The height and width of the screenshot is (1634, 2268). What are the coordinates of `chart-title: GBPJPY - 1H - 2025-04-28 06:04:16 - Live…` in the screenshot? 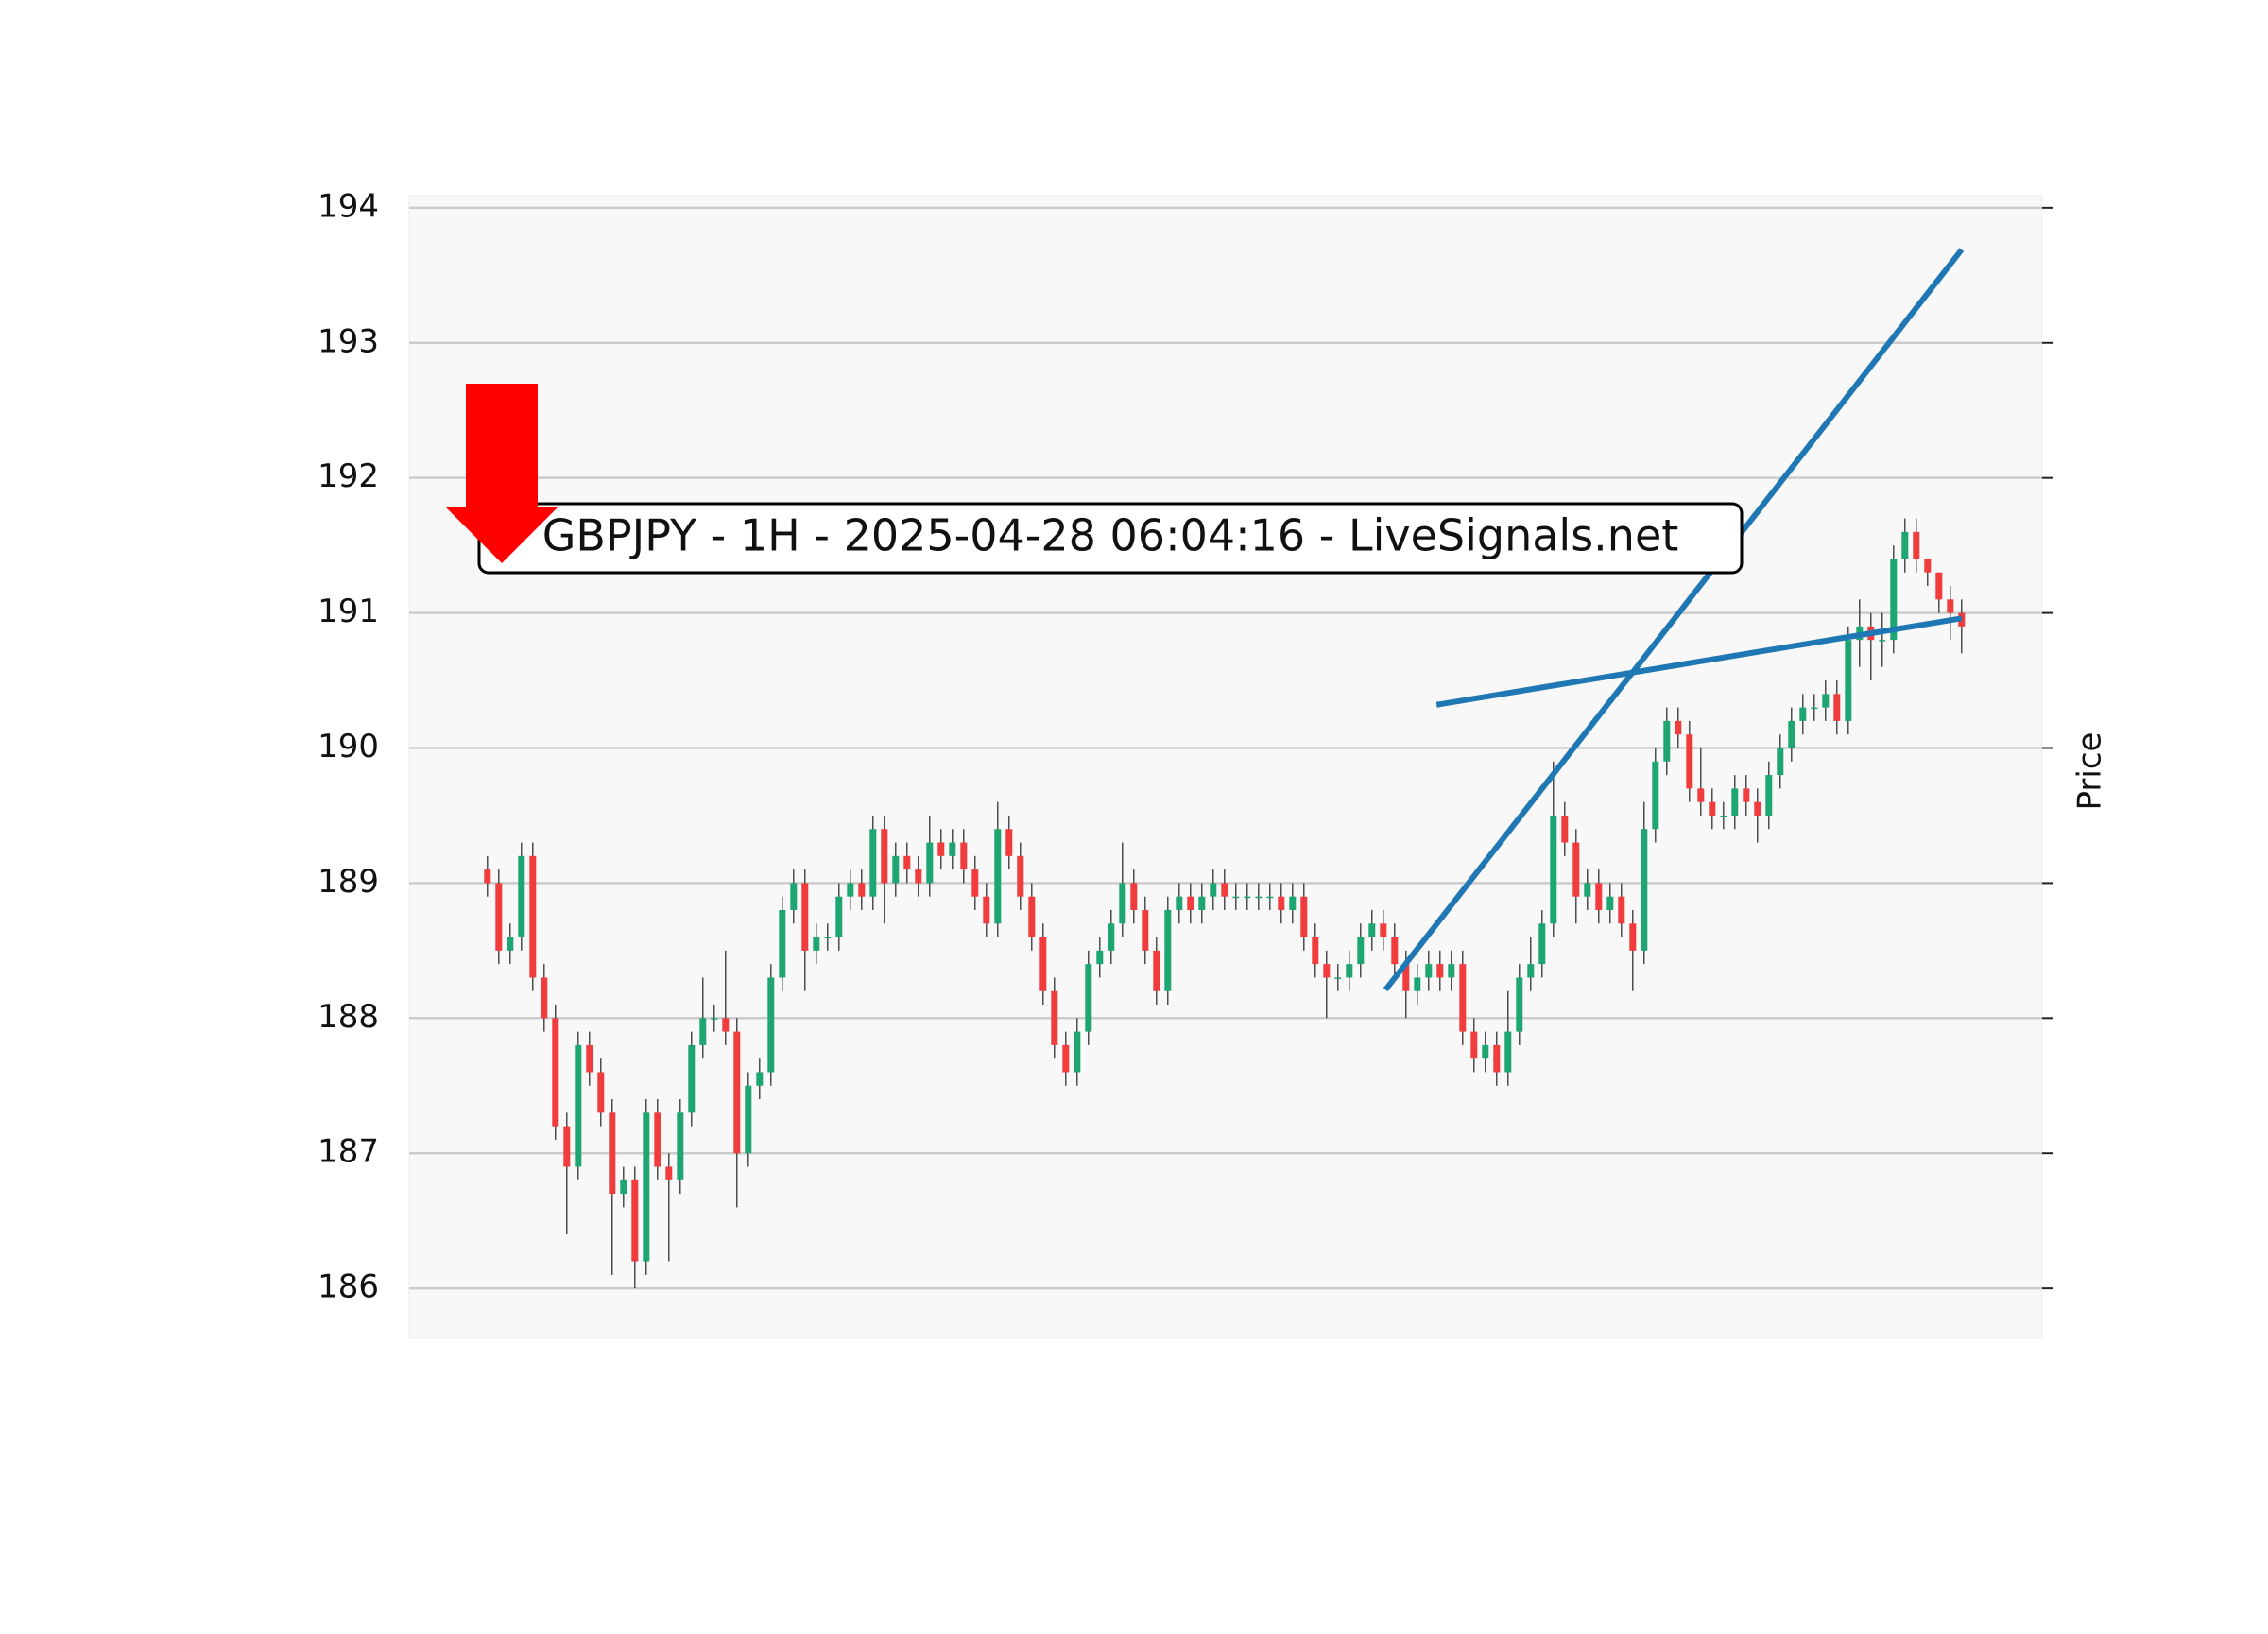 It's located at (1110, 535).